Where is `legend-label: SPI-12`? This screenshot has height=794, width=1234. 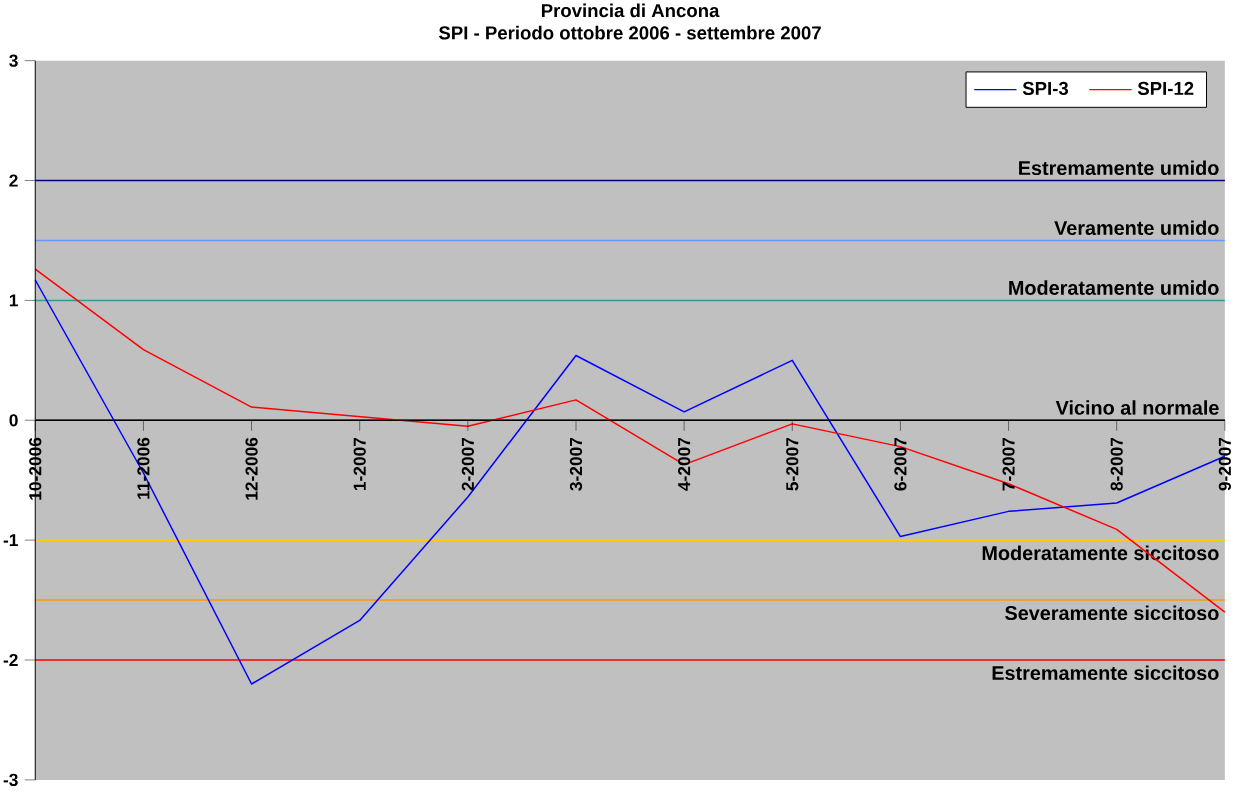
legend-label: SPI-12 is located at coordinates (1165, 88).